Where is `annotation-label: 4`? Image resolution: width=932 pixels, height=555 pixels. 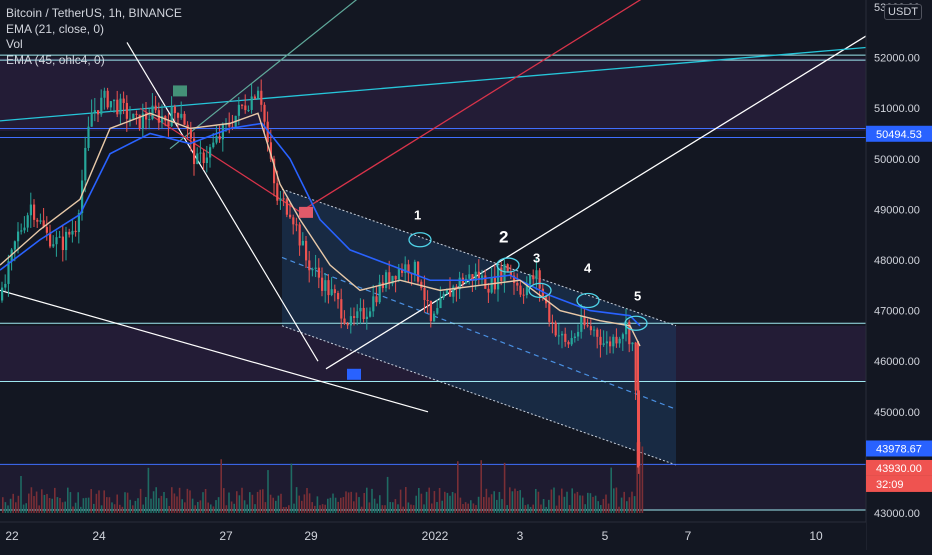
annotation-label: 4 is located at coordinates (588, 268).